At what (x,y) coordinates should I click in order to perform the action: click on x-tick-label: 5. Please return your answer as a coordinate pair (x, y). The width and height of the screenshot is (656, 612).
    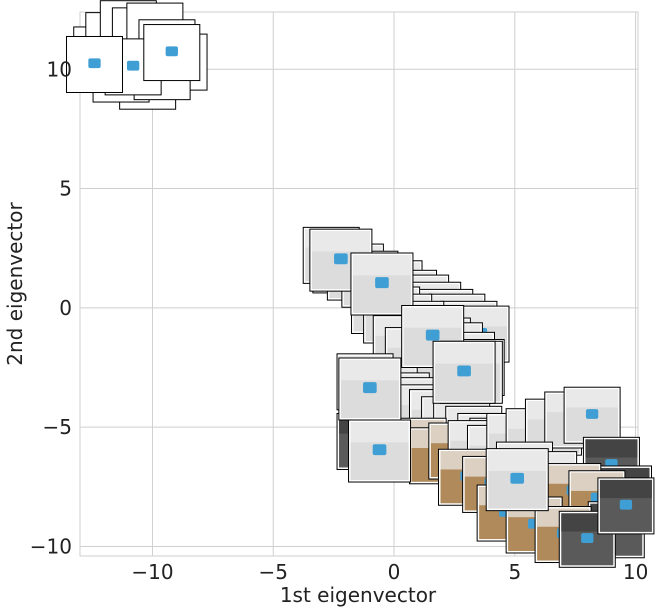
    Looking at the image, I should click on (514, 572).